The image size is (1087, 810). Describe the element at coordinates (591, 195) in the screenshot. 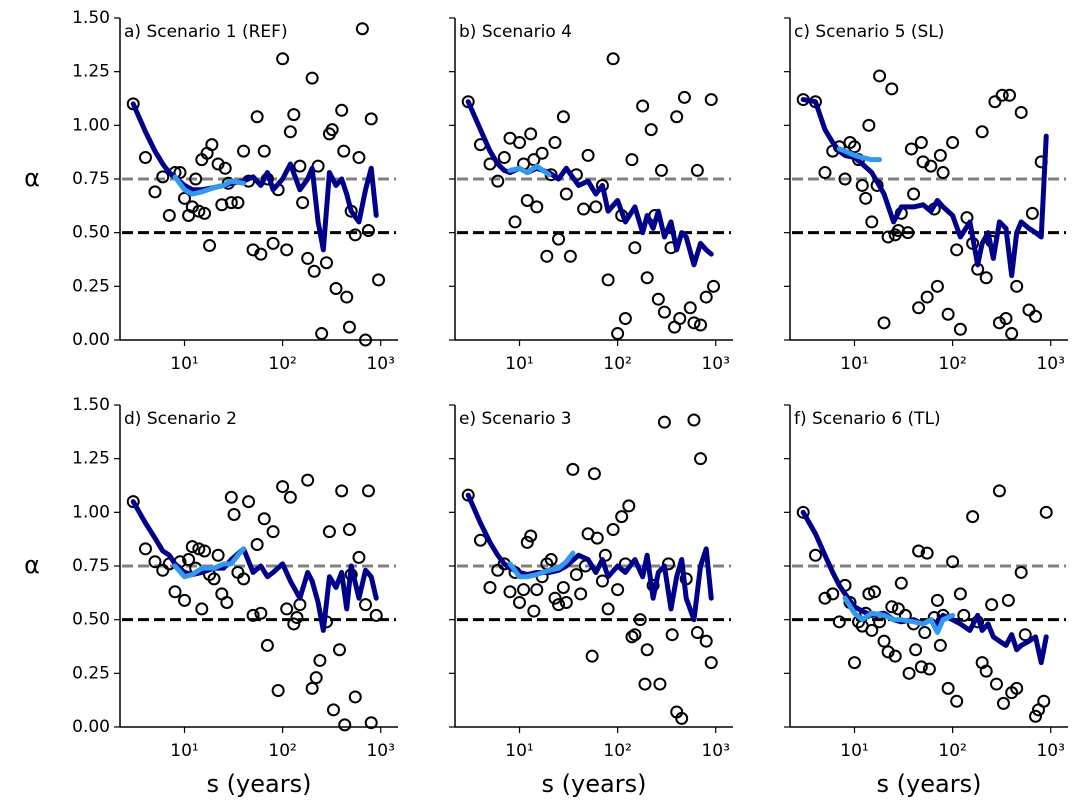

I see `panel: 10¹ 10² 10³ b) Scenario 4` at that location.